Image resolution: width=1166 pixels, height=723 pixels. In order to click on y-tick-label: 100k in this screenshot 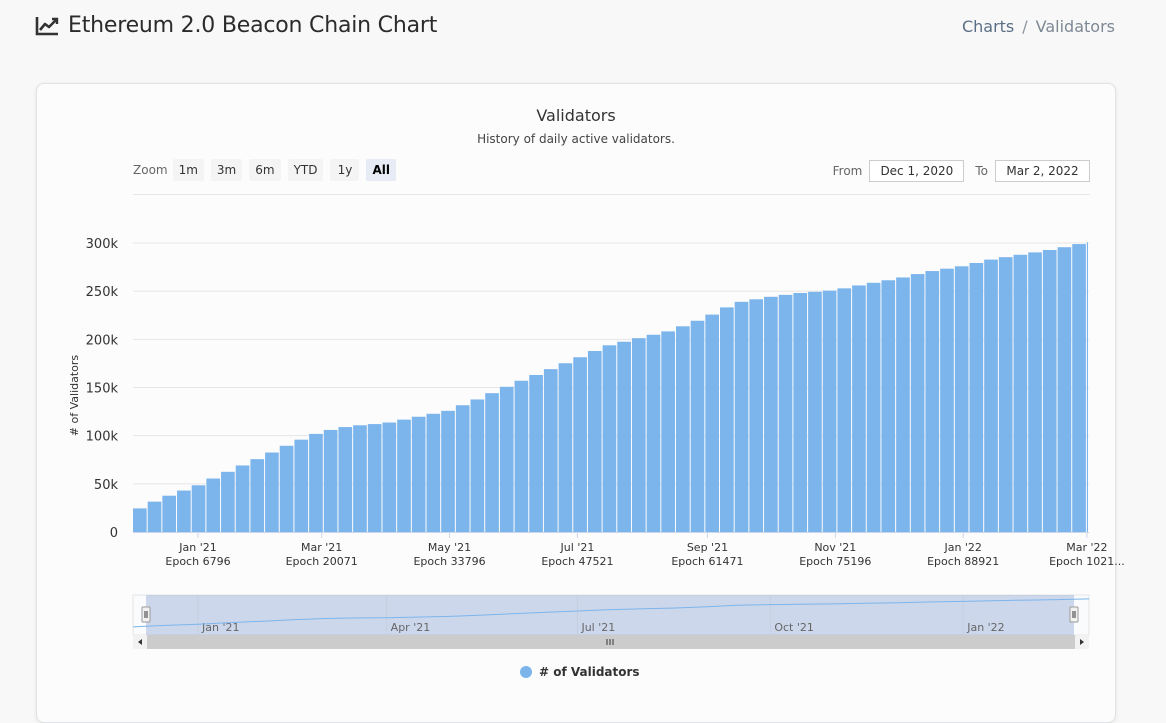, I will do `click(102, 437)`.